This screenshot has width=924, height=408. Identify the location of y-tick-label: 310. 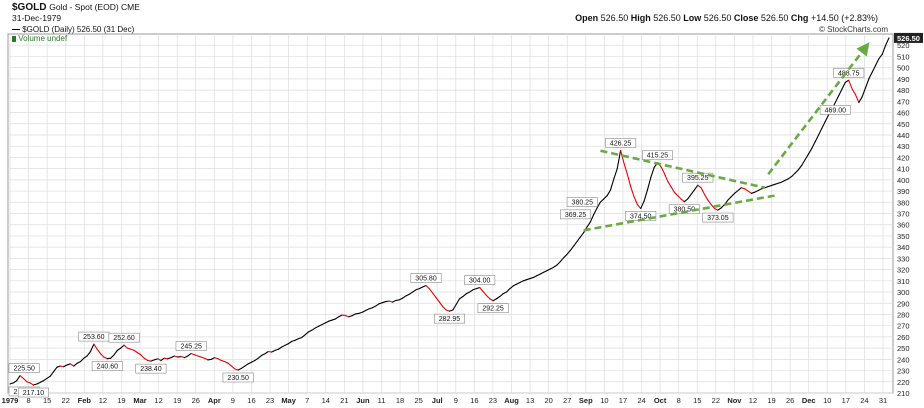
(903, 281).